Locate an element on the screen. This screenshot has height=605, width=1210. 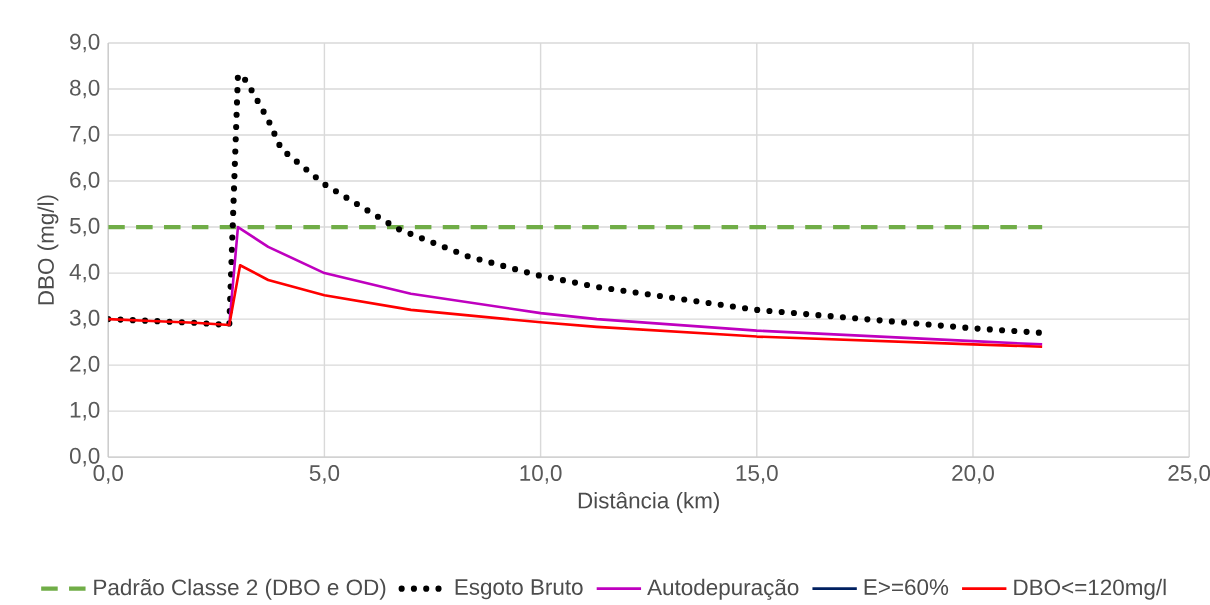
y-tick-label: 0,0 is located at coordinates (84, 457).